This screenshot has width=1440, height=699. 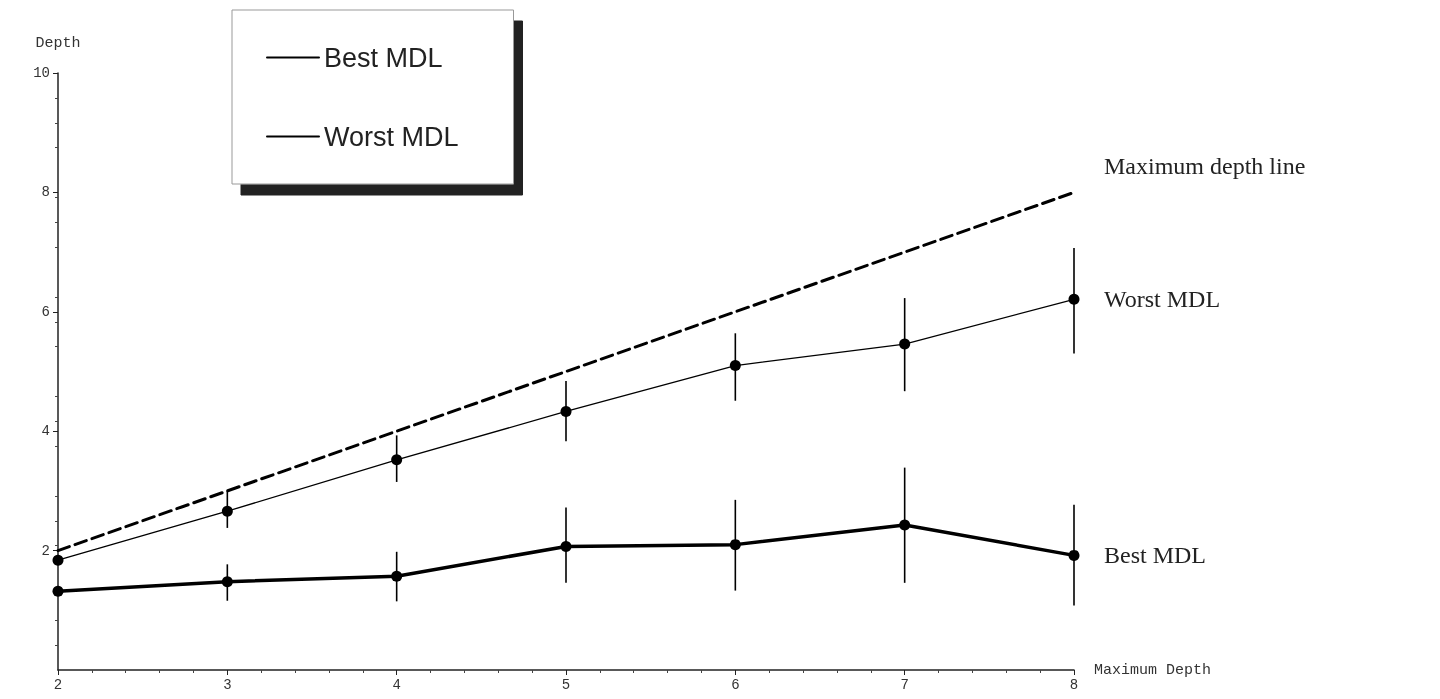 I want to click on x-tick-label: 3, so click(x=227, y=685).